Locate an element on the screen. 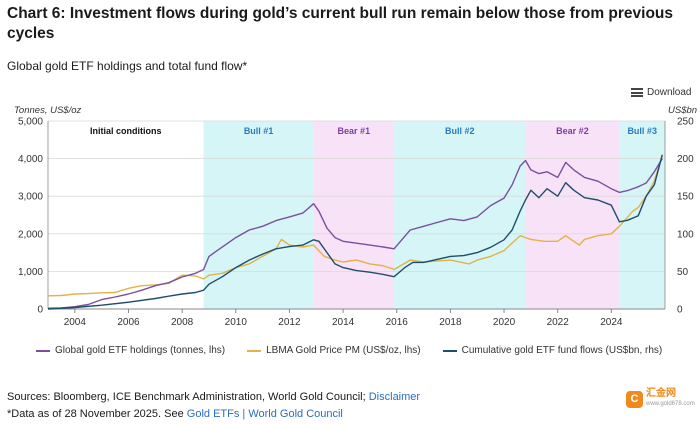 The image size is (700, 425). legend-swatch-price is located at coordinates (254, 350).